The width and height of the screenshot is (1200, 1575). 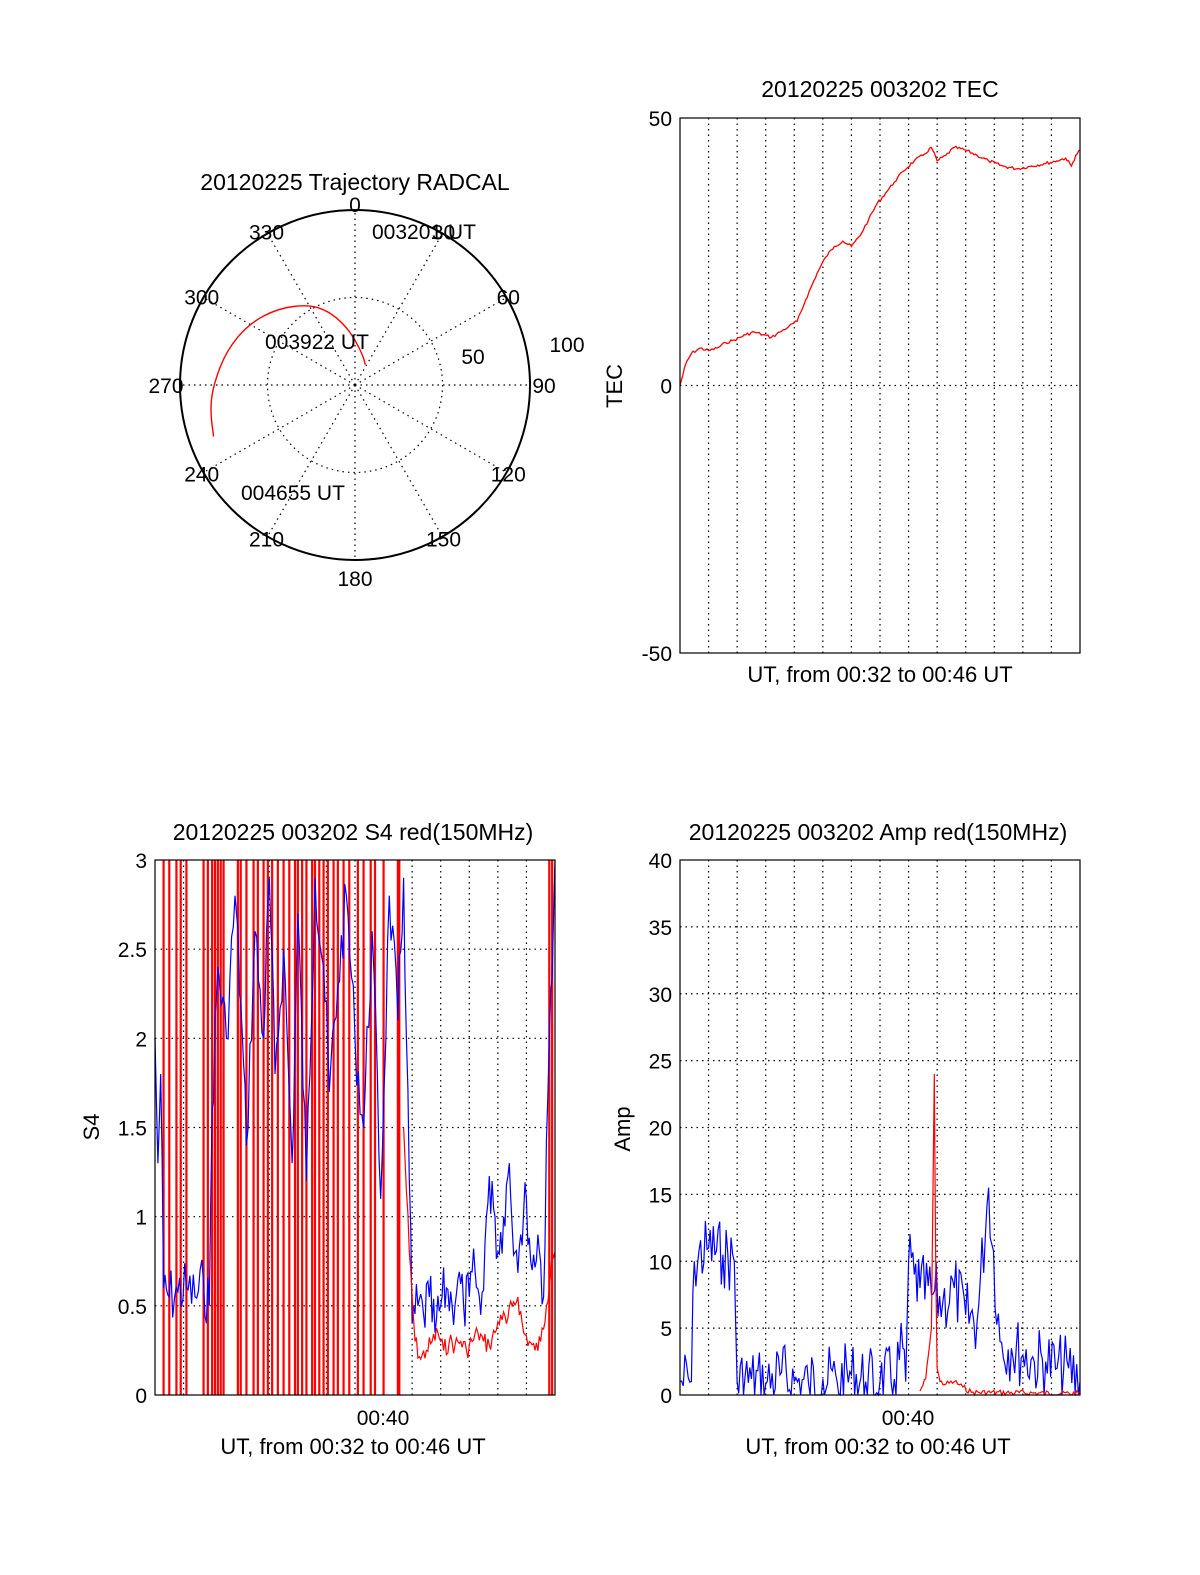 I want to click on tec-xlabel: UT, from 00:32 to 00:46 UT, so click(x=879, y=674).